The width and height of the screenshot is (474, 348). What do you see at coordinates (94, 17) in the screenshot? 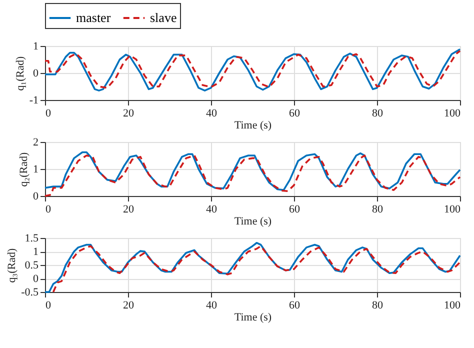
I see `legend-label: master` at bounding box center [94, 17].